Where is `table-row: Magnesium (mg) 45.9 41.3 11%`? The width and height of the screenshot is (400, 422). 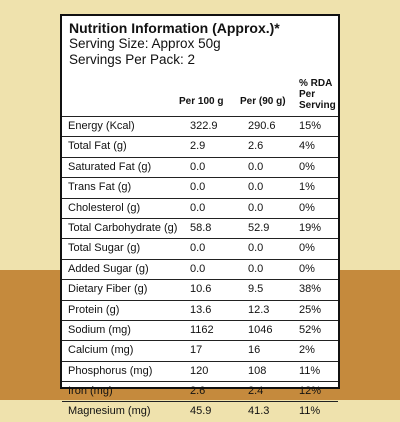
table-row: Magnesium (mg) 45.9 41.3 11% is located at coordinates (200, 411).